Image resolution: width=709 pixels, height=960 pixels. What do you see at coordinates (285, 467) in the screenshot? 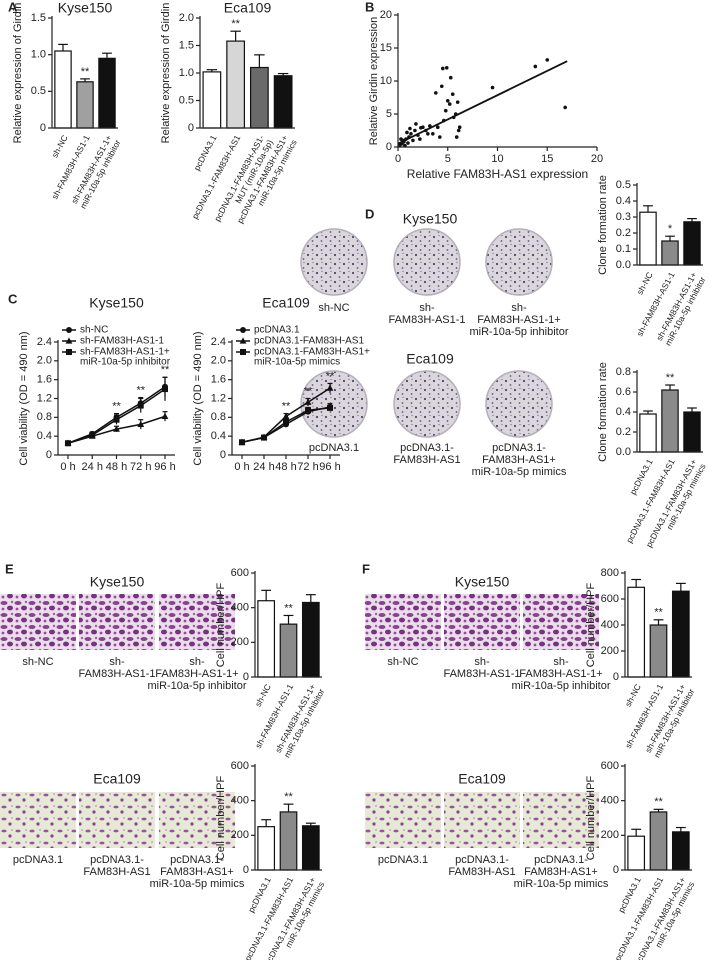
I see `x-tick-label: 48 h` at bounding box center [285, 467].